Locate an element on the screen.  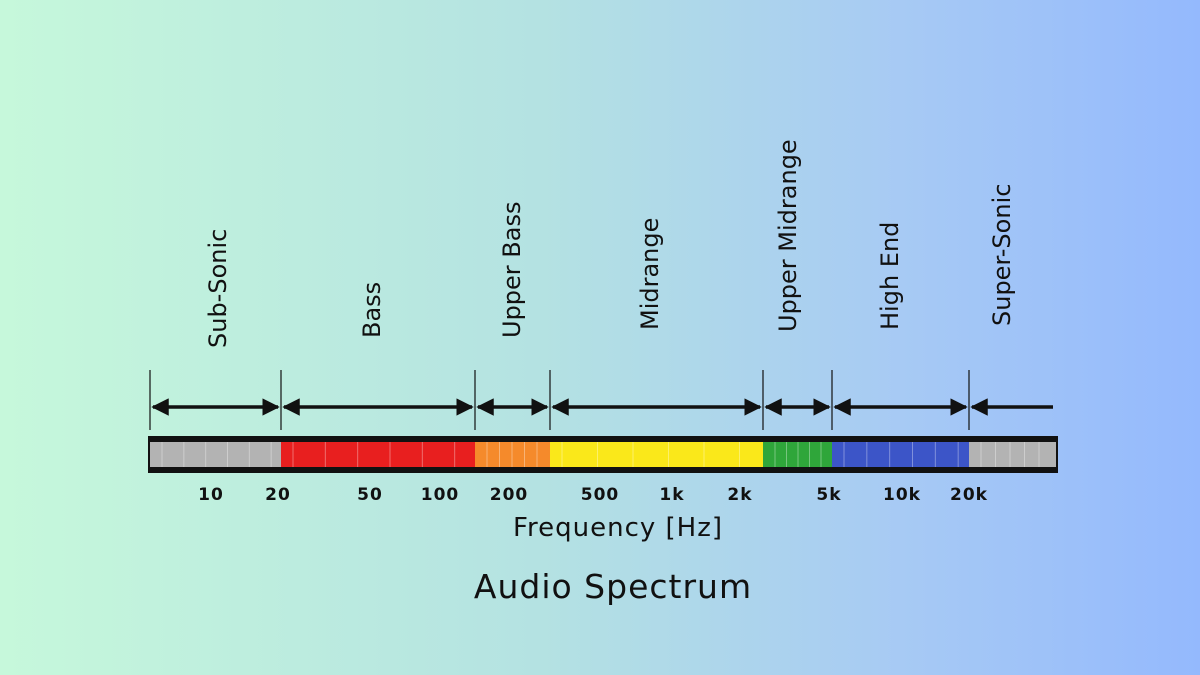
tick-label: 20k is located at coordinates (969, 495).